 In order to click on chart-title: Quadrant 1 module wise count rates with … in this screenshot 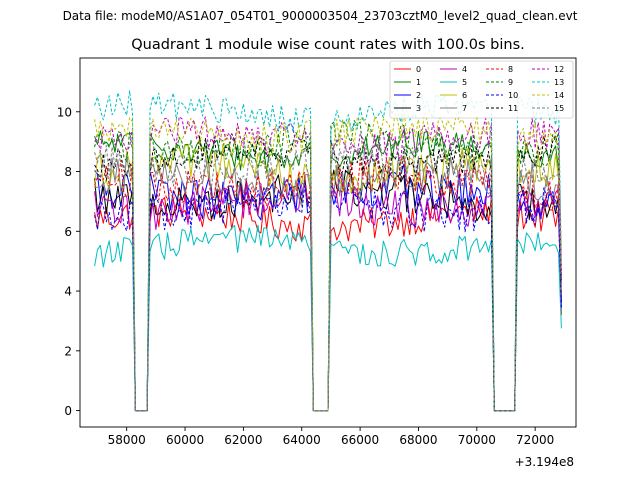, I will do `click(328, 45)`.